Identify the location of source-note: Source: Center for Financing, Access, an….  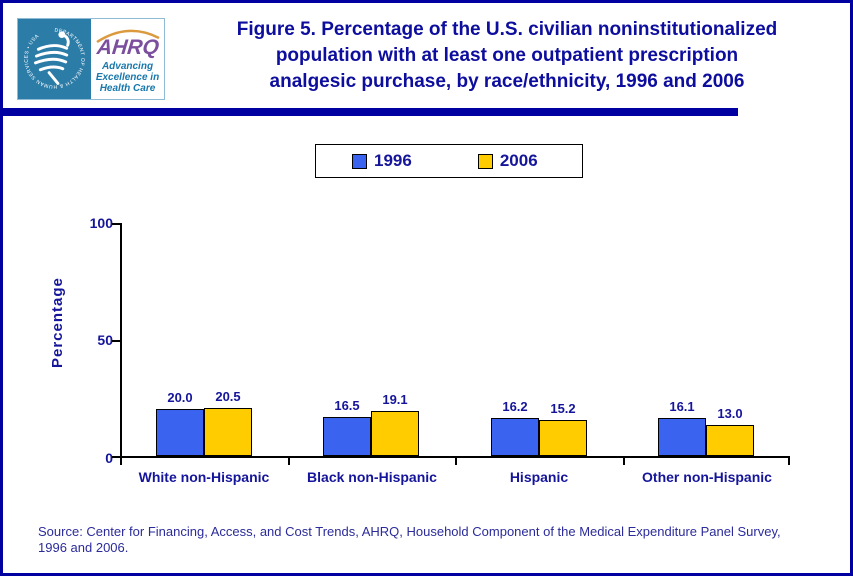
(409, 540).